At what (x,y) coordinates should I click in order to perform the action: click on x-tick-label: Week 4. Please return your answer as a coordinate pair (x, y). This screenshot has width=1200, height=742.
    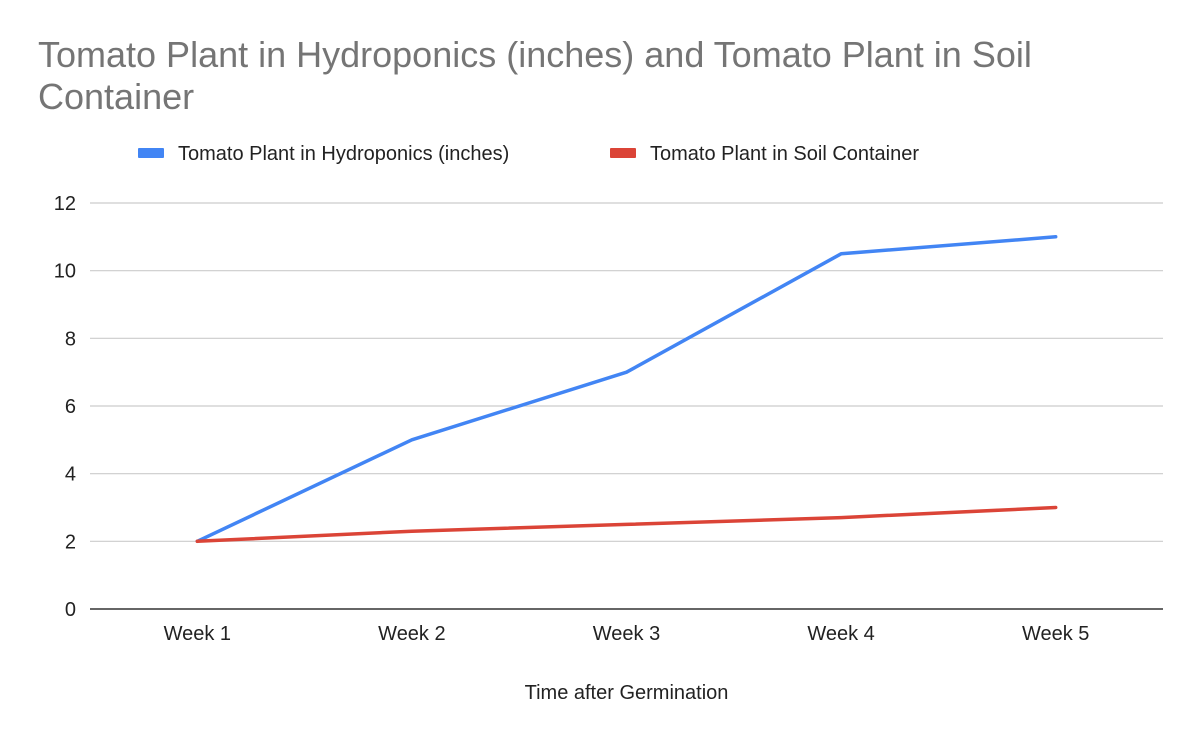
    Looking at the image, I should click on (840, 634).